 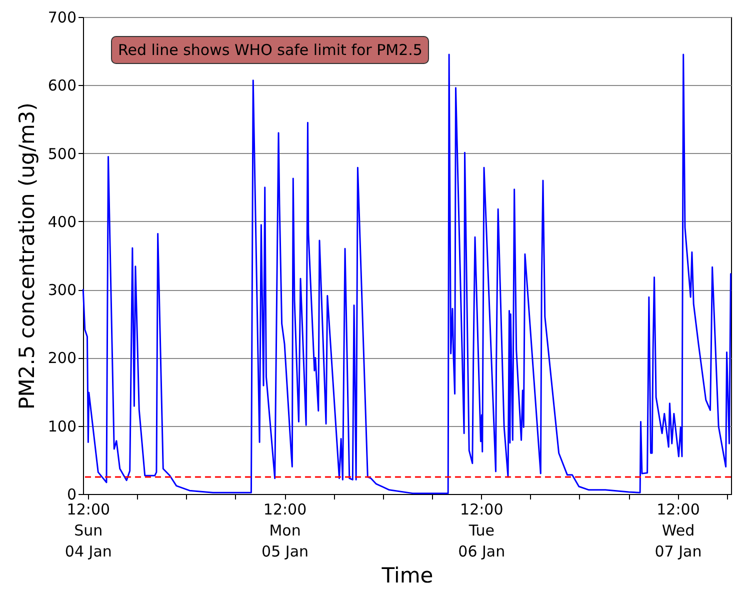 What do you see at coordinates (62, 17) in the screenshot?
I see `y-tick-label: 700` at bounding box center [62, 17].